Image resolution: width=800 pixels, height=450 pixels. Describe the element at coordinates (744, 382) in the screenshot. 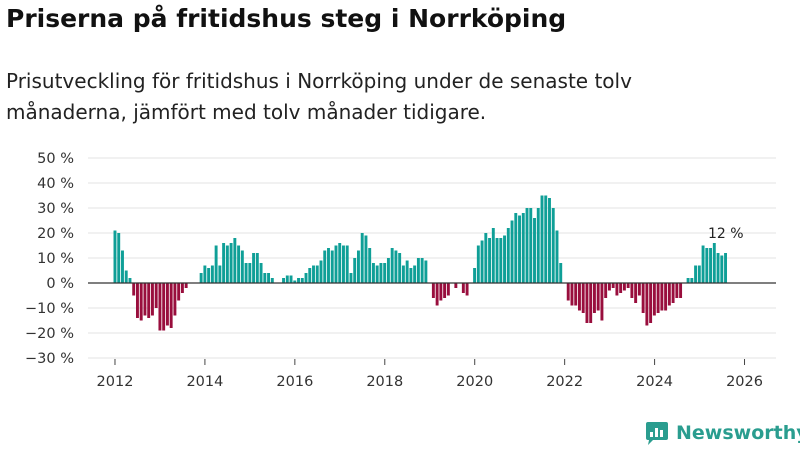

I see `x-tick-label: 2026` at that location.